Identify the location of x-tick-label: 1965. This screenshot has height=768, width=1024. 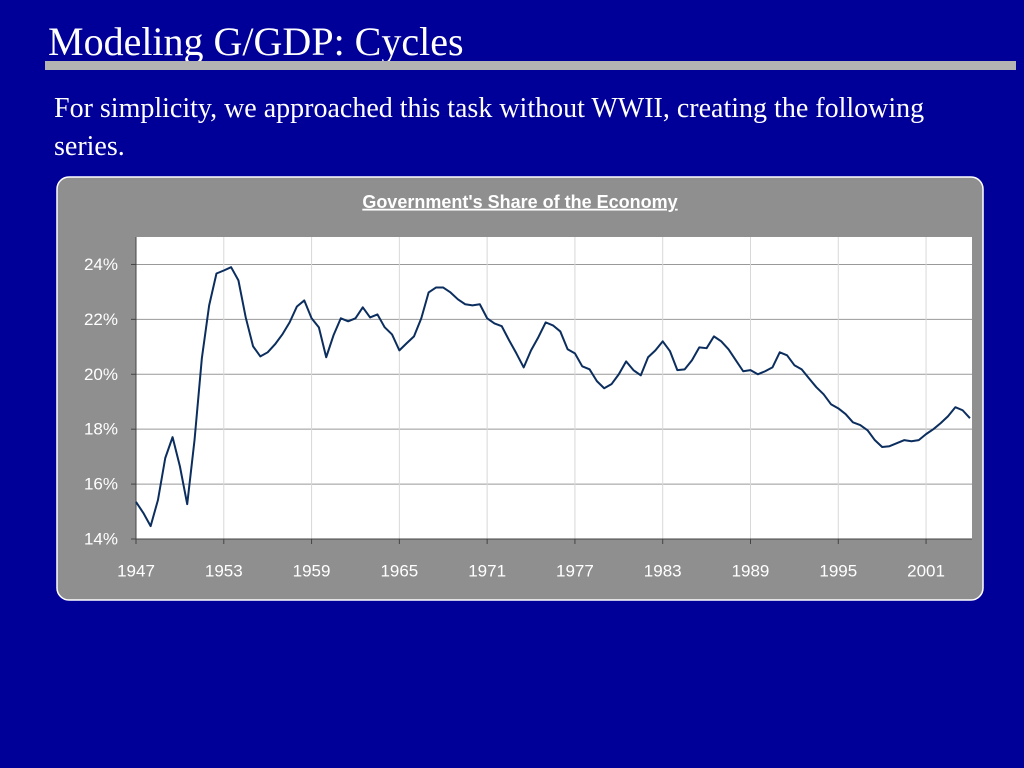
(399, 570).